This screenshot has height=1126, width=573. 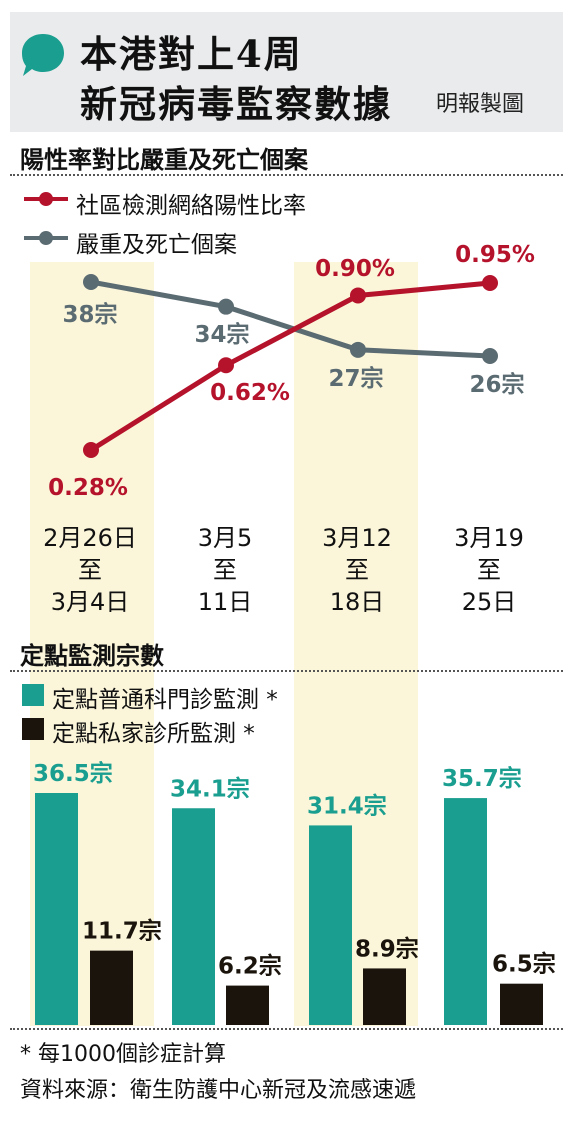 I want to click on period-line: 25日, so click(x=489, y=602).